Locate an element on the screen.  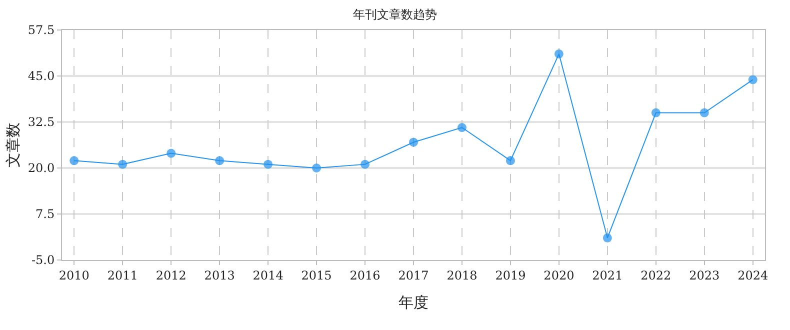
y-tick-label: 20.0 is located at coordinates (41, 168).